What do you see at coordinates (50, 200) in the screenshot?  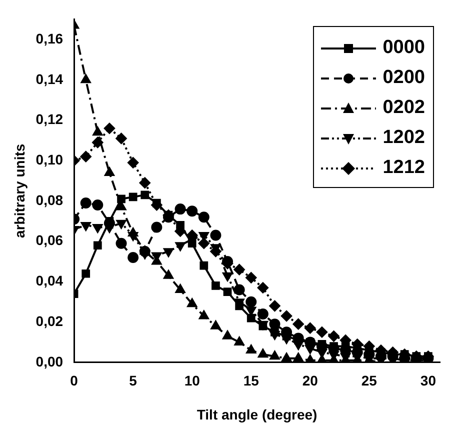 I see `y-tick-label: 0,08` at bounding box center [50, 200].